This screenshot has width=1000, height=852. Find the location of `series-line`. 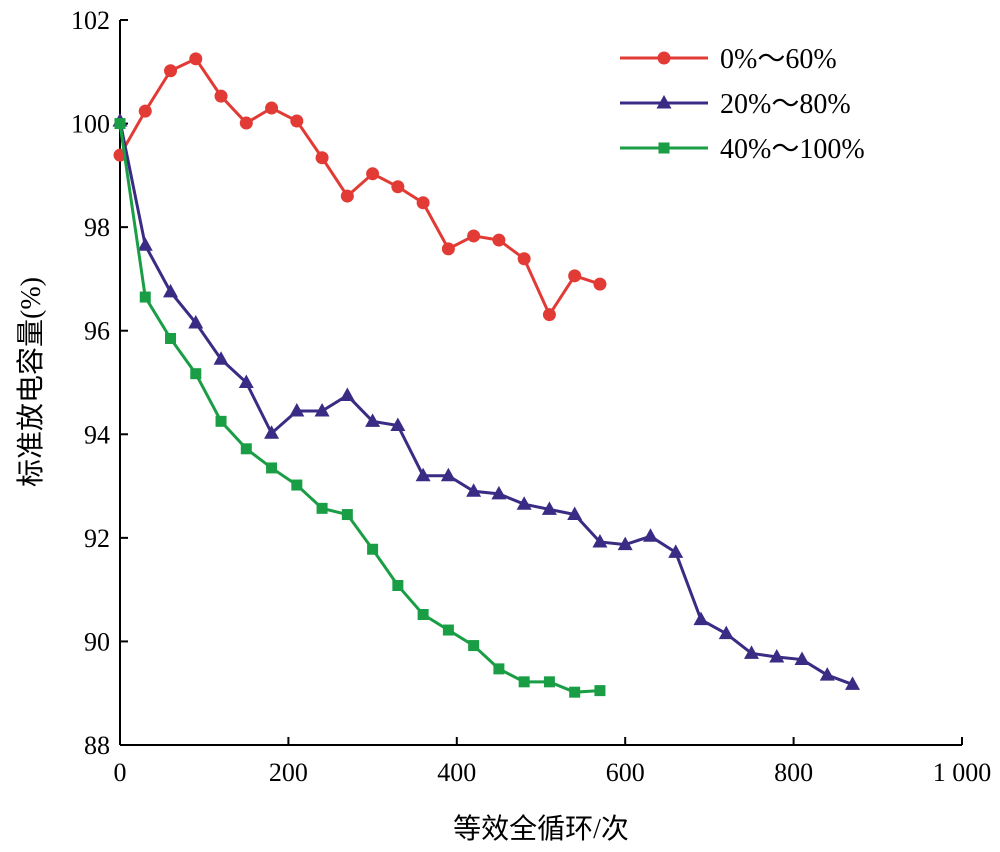

series-line is located at coordinates (359, 187).